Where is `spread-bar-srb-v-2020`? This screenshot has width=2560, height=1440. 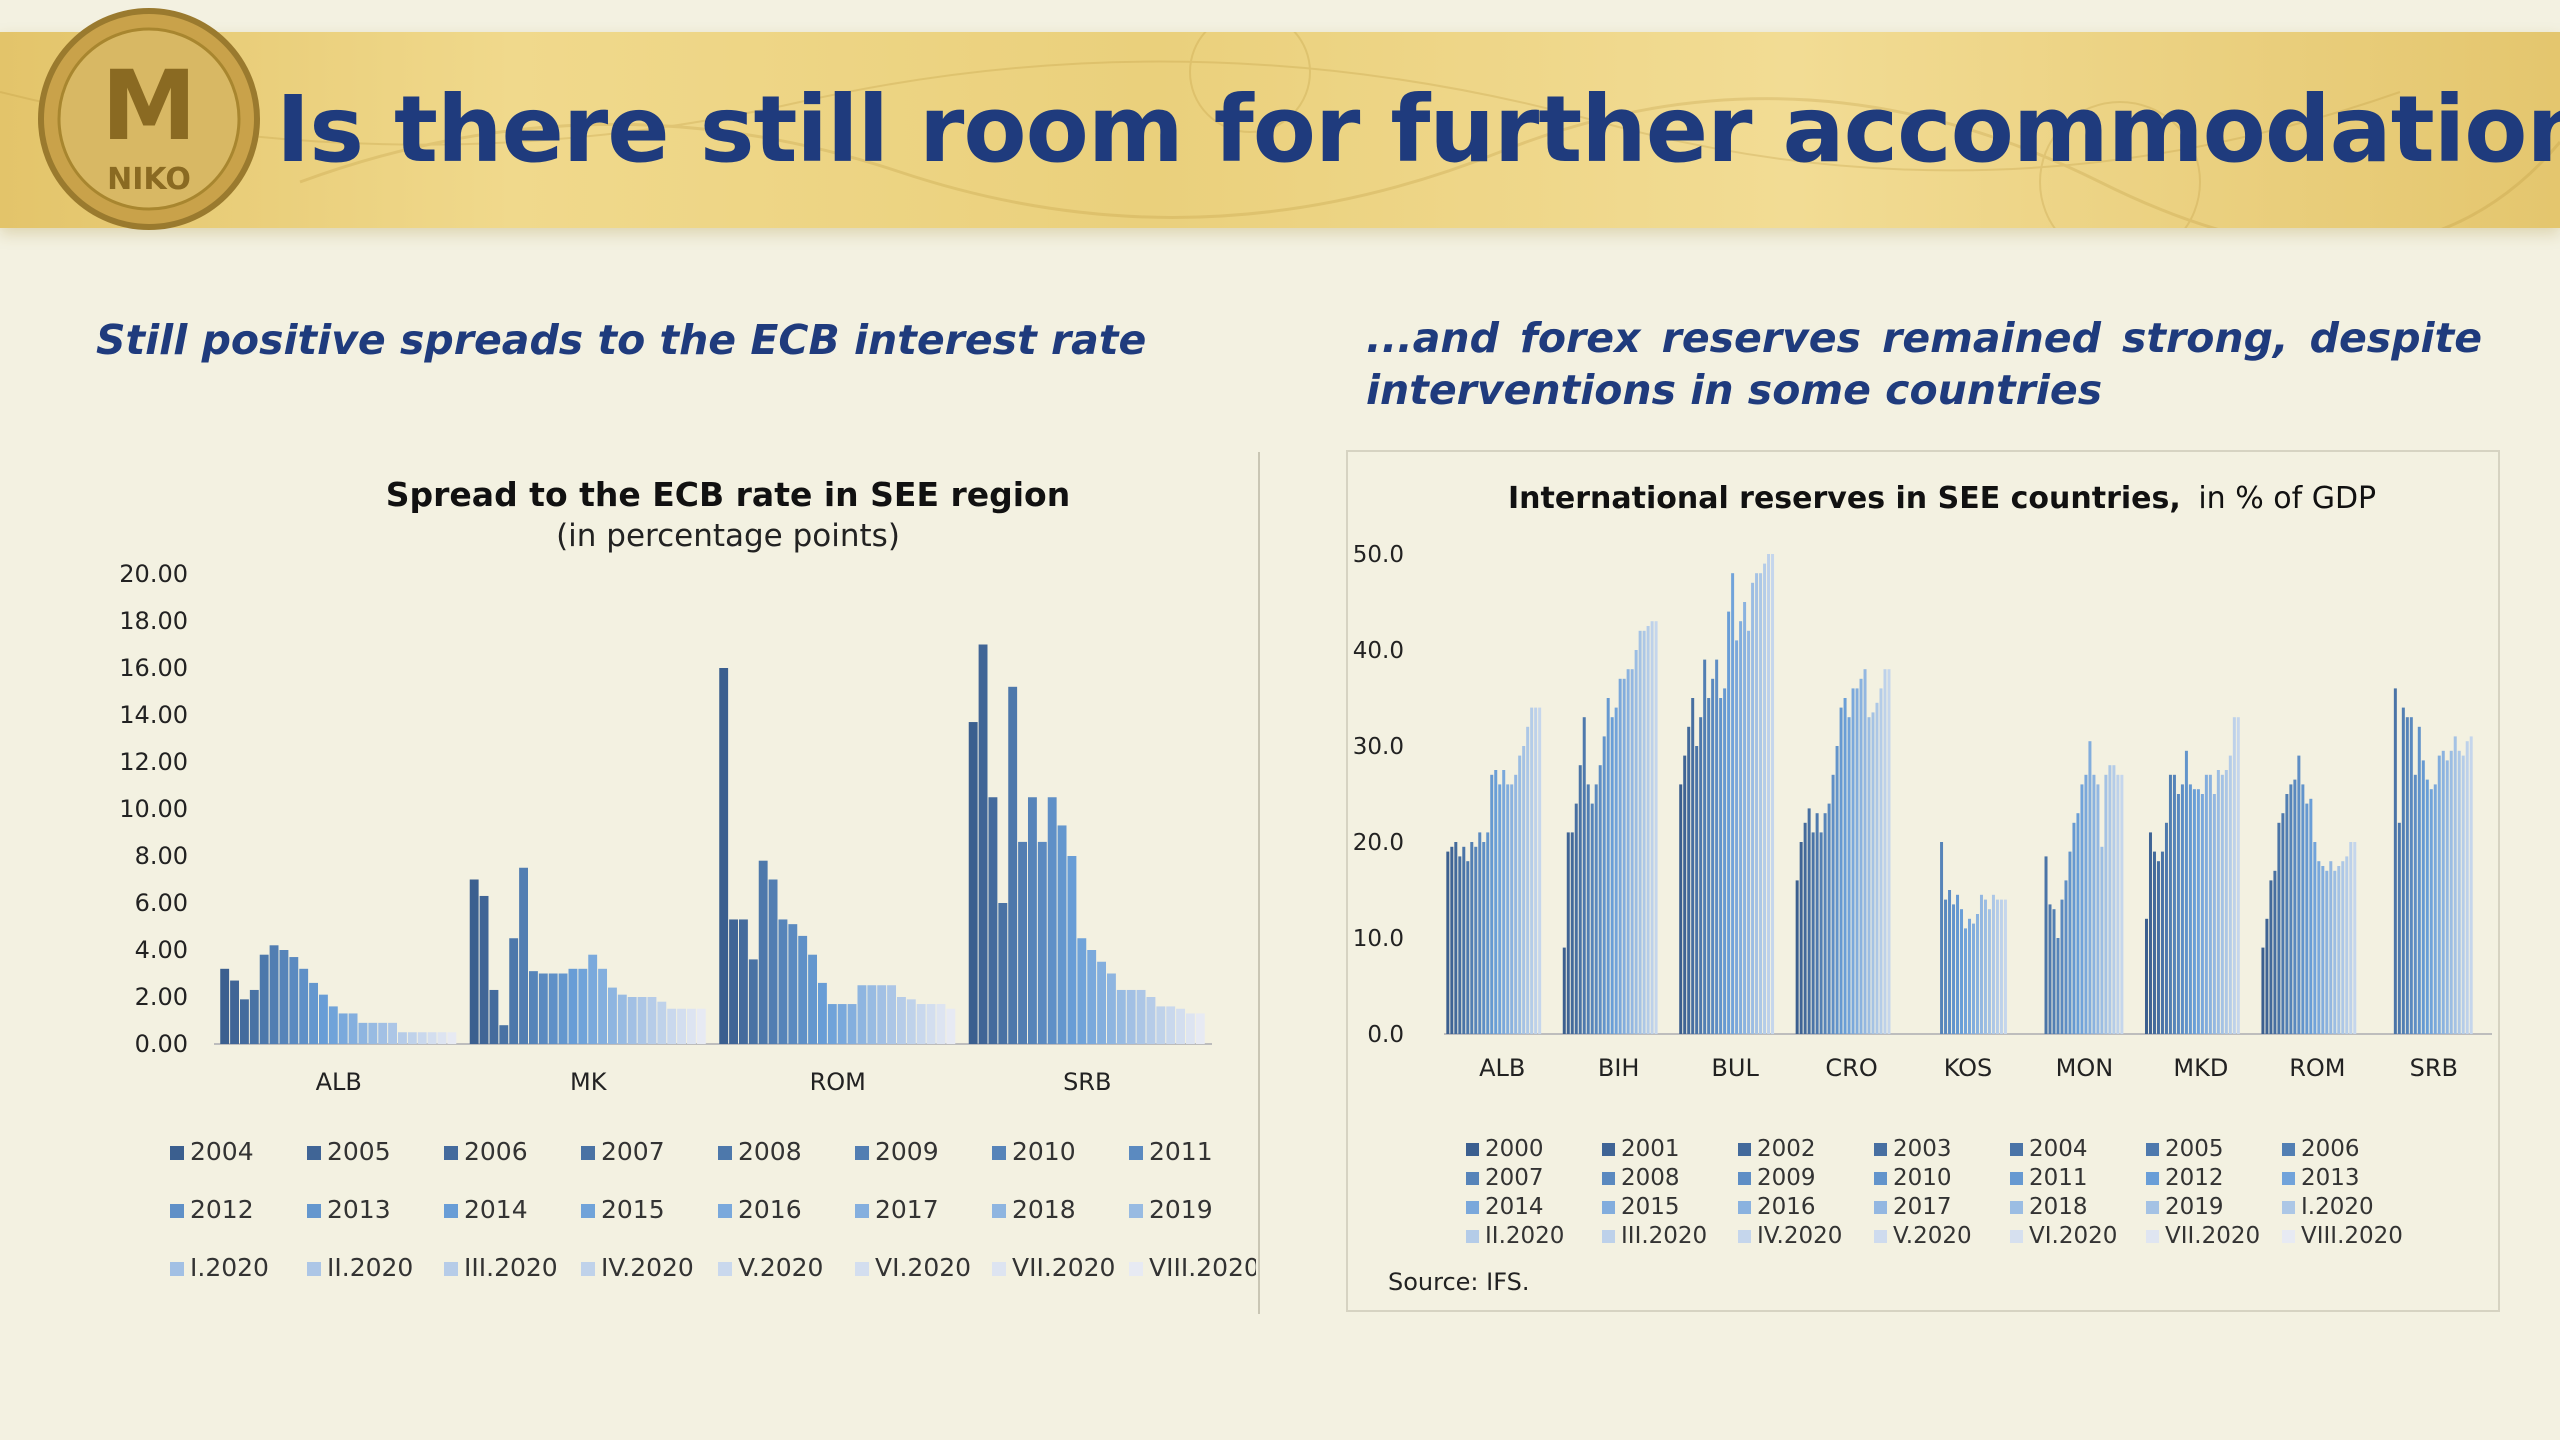
spread-bar-srb-v-2020 is located at coordinates (1171, 1025).